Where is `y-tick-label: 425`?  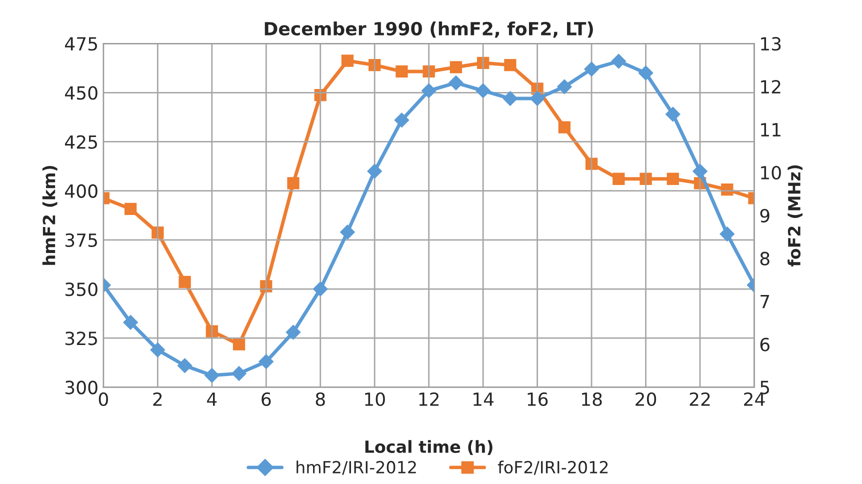 y-tick-label: 425 is located at coordinates (81, 142).